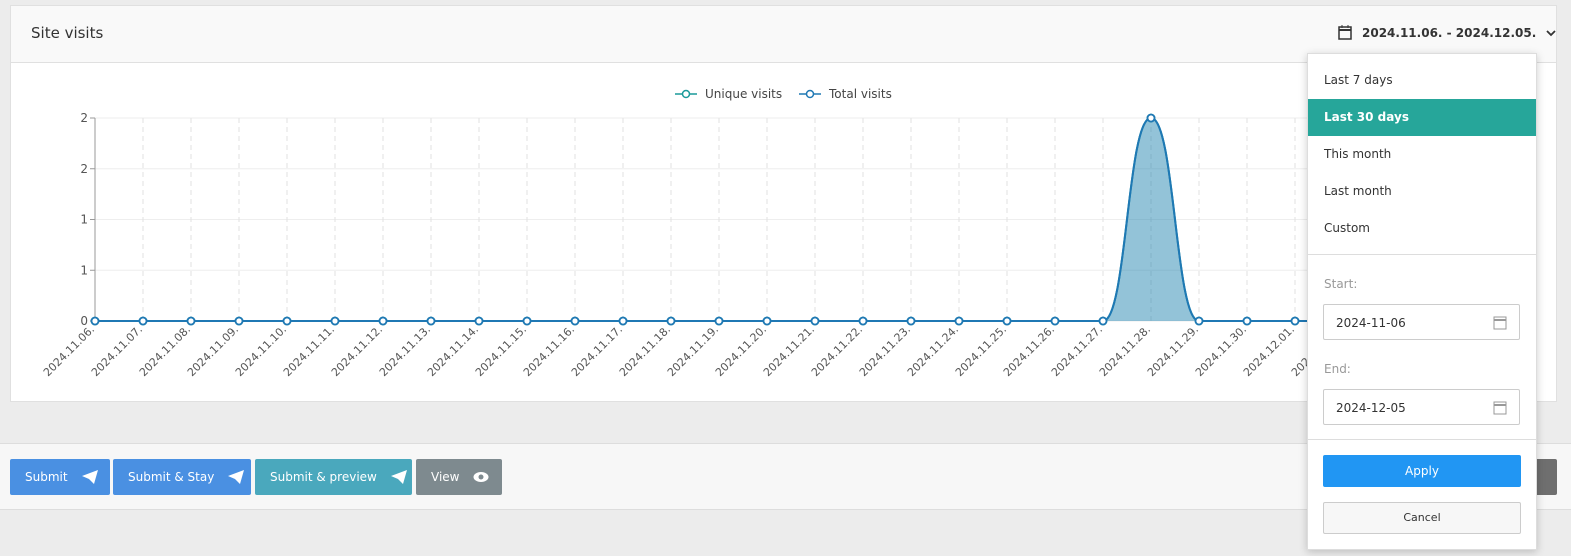  Describe the element at coordinates (1358, 80) in the screenshot. I see `preset-option: Last 7 days` at that location.